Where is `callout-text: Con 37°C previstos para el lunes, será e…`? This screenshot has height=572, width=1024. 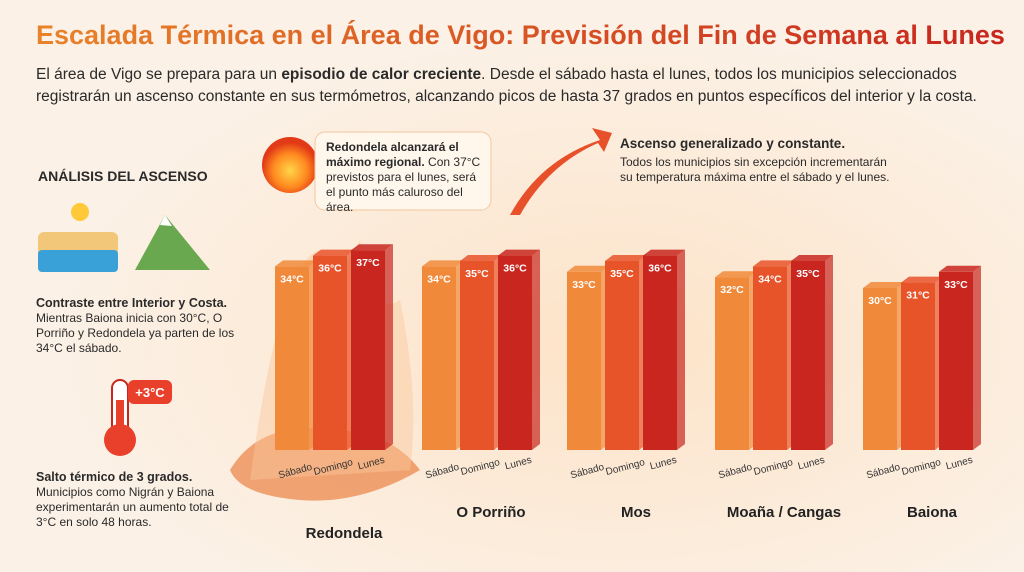
callout-text: Con 37°C previstos para el lunes, será e… is located at coordinates (403, 184).